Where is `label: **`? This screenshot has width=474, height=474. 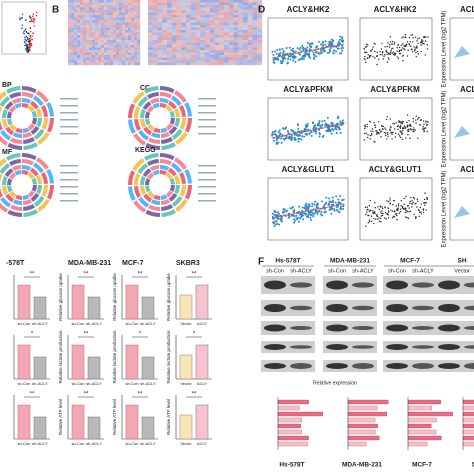 label: ** is located at coordinates (32, 275).